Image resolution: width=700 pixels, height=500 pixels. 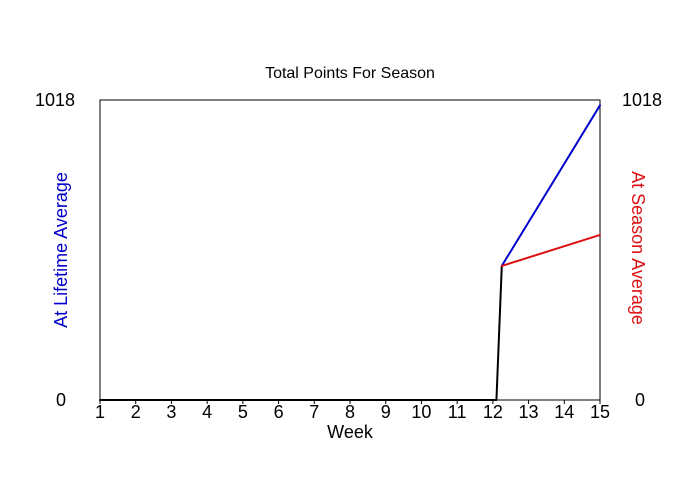 What do you see at coordinates (314, 412) in the screenshot?
I see `x-tick-label: 7` at bounding box center [314, 412].